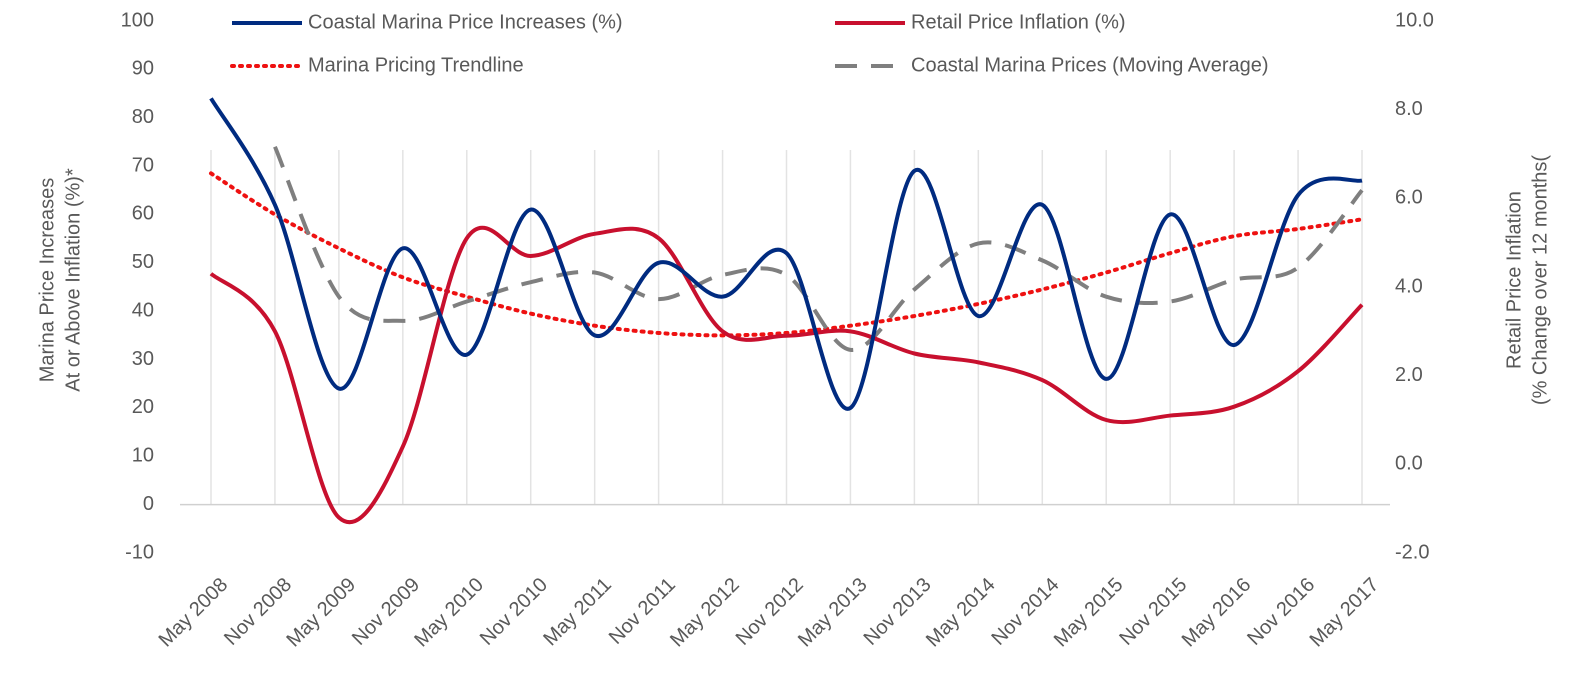 The width and height of the screenshot is (1569, 680). I want to click on x-tick-label: May 2013, so click(833, 613).